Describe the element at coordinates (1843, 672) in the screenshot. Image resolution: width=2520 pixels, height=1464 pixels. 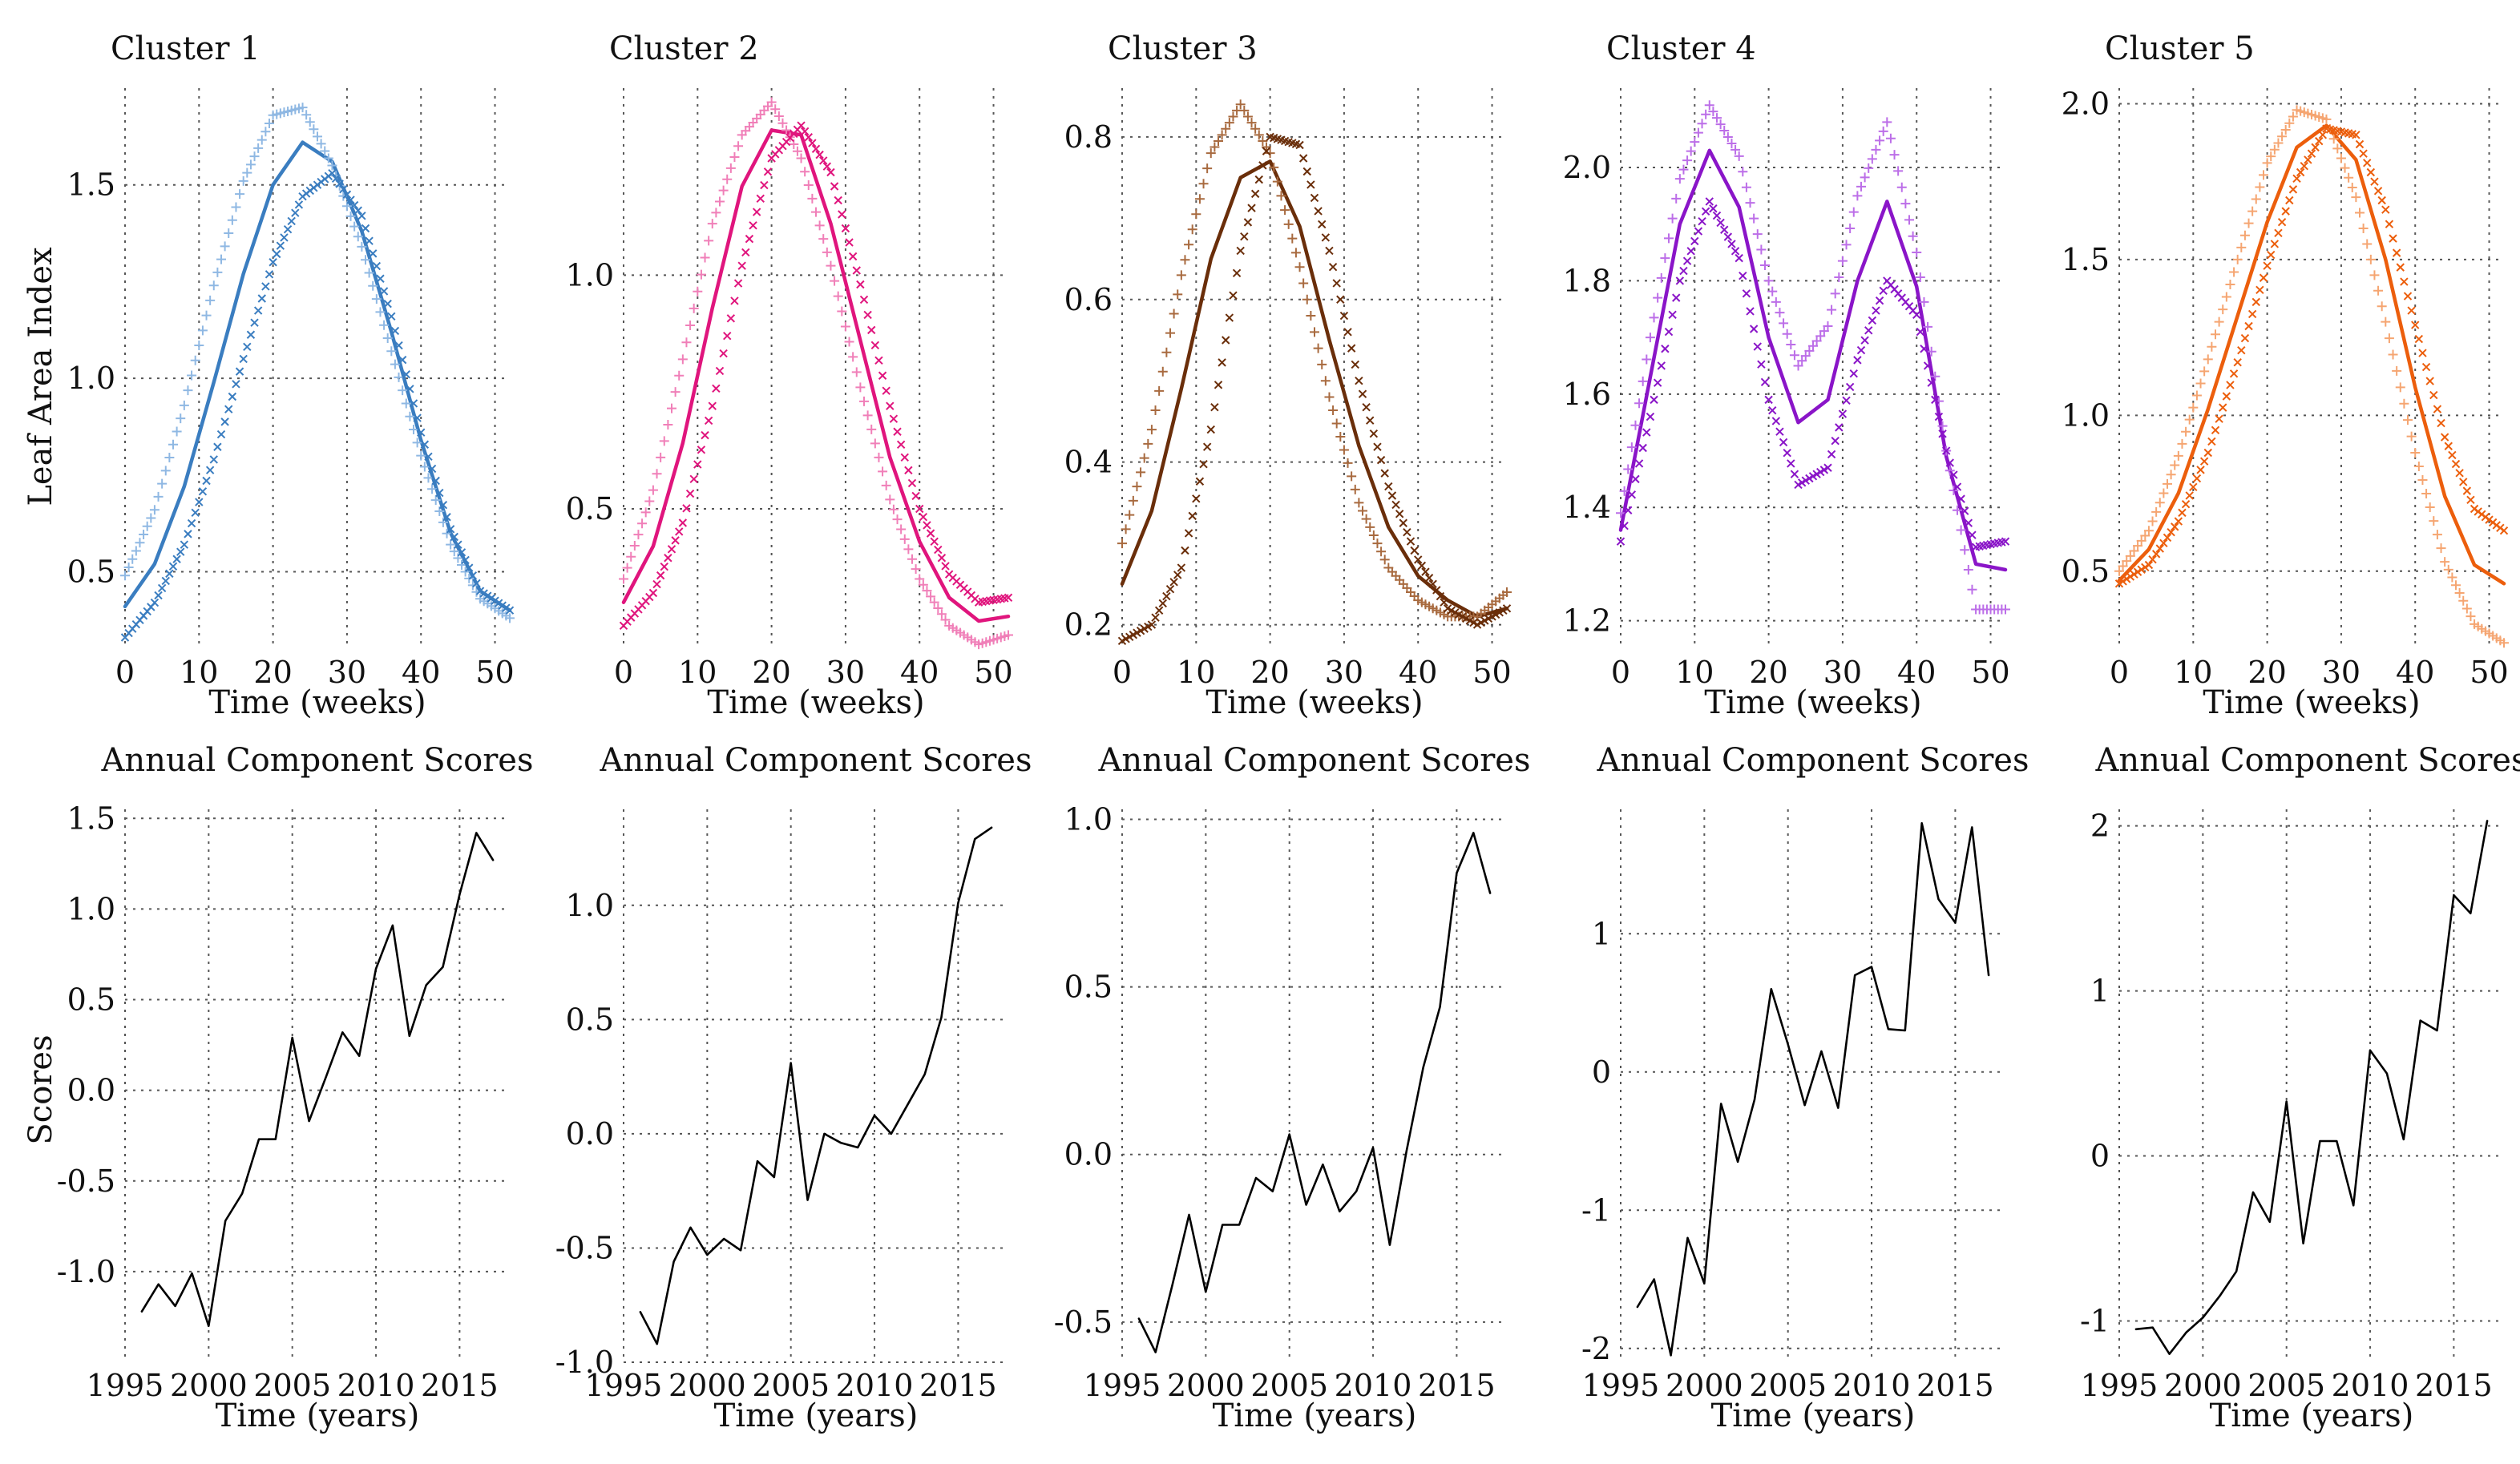
I see `x-tick-label: 30` at that location.